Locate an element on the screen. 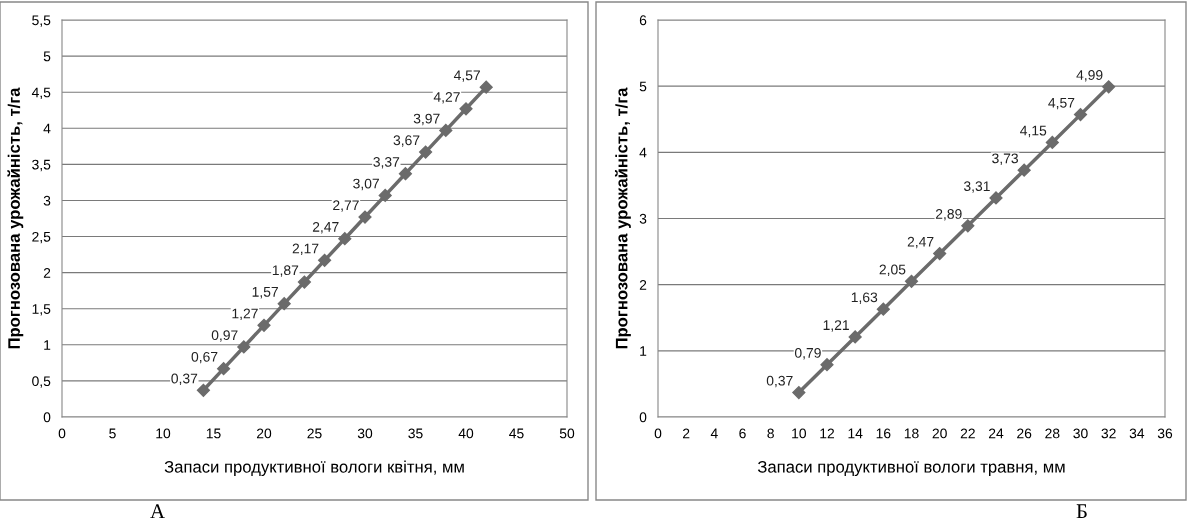 The width and height of the screenshot is (1188, 532). x-tick-label: 34 is located at coordinates (1137, 433).